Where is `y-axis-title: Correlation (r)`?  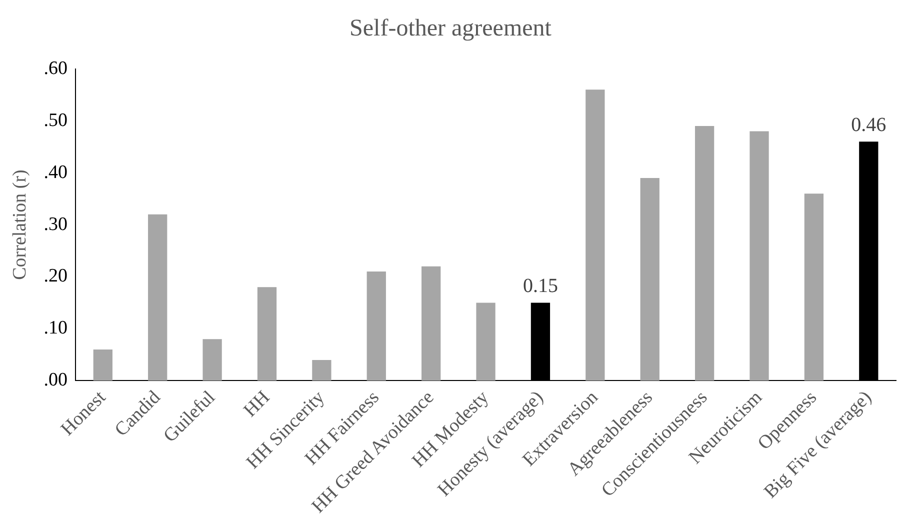
y-axis-title: Correlation (r) is located at coordinates (19, 225).